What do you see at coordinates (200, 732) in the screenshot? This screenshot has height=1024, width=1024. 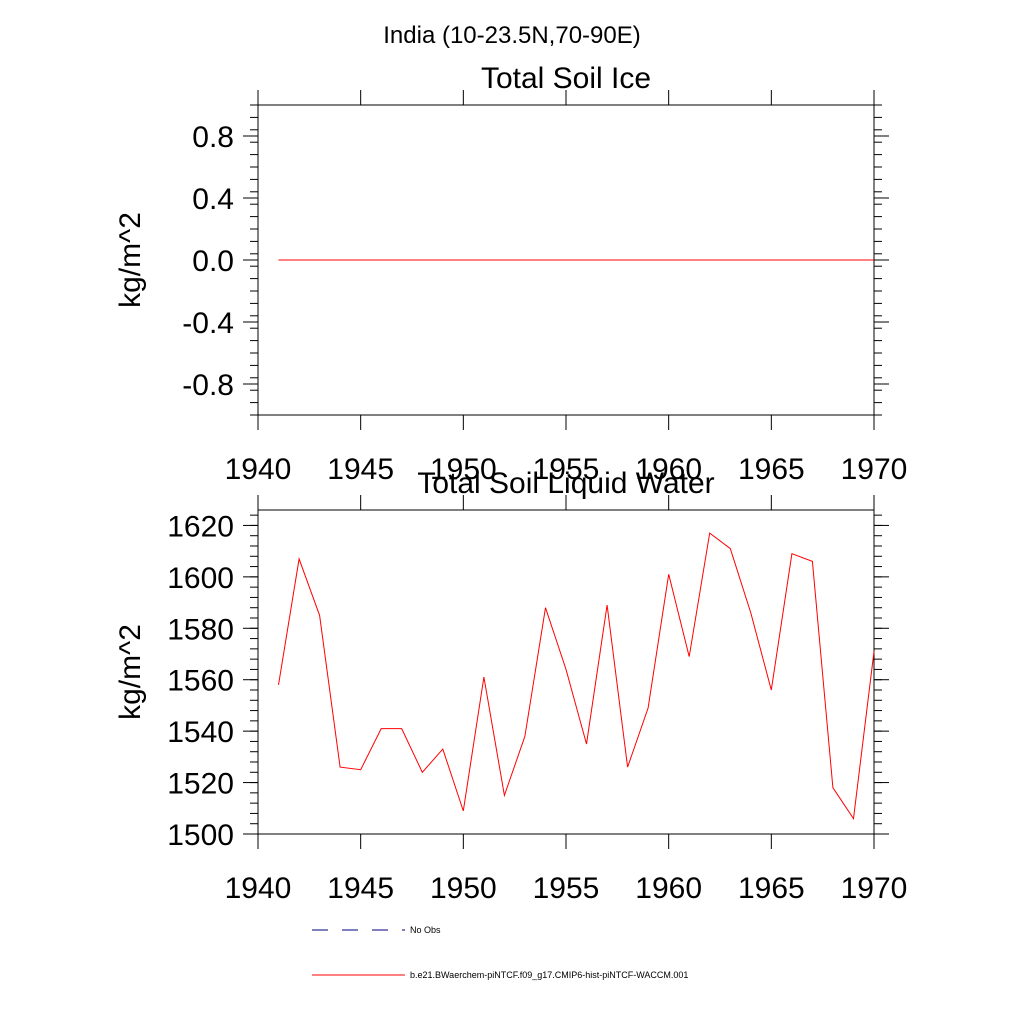 I see `y-tick-label: 1540` at bounding box center [200, 732].